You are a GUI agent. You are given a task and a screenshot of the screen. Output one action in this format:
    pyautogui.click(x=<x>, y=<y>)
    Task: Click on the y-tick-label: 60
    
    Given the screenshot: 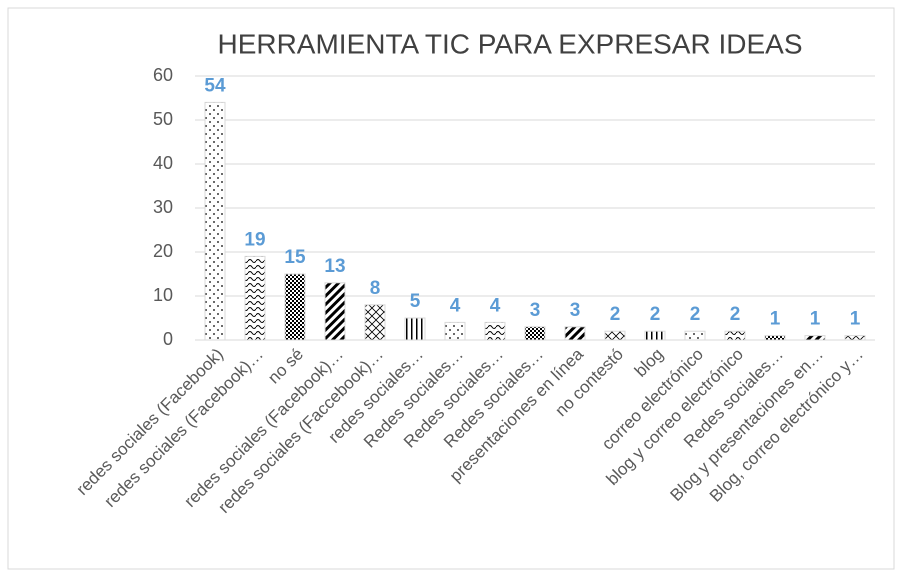 What is the action you would take?
    pyautogui.click(x=163, y=75)
    